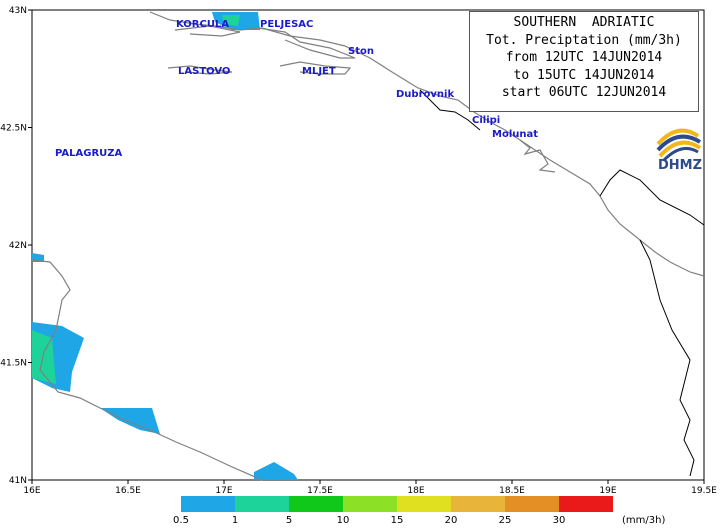  I want to click on island-lastovo, so click(200, 70).